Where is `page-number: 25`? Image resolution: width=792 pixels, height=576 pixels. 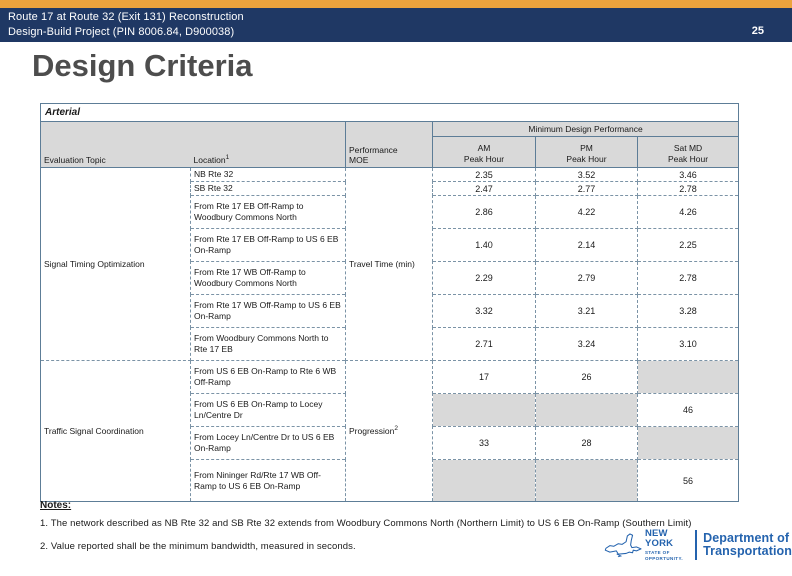
page-number: 25 is located at coordinates (757, 31).